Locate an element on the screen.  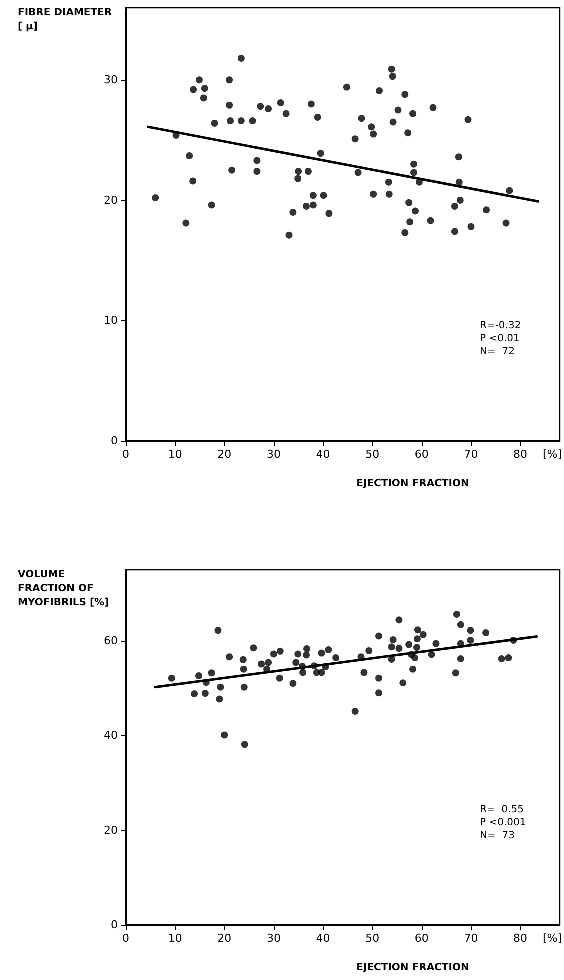
annotation: N= 72 is located at coordinates (497, 352).